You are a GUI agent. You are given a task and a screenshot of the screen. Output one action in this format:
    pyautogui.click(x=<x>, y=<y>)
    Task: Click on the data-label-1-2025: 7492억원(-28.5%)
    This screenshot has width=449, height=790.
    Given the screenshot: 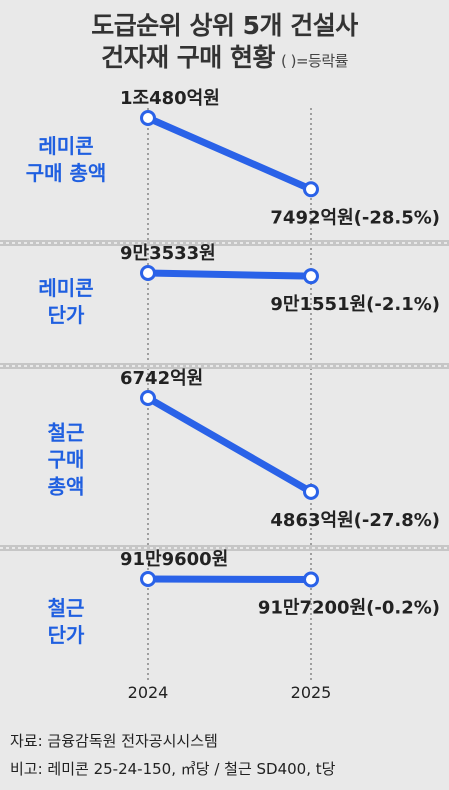 What is the action you would take?
    pyautogui.click(x=355, y=217)
    